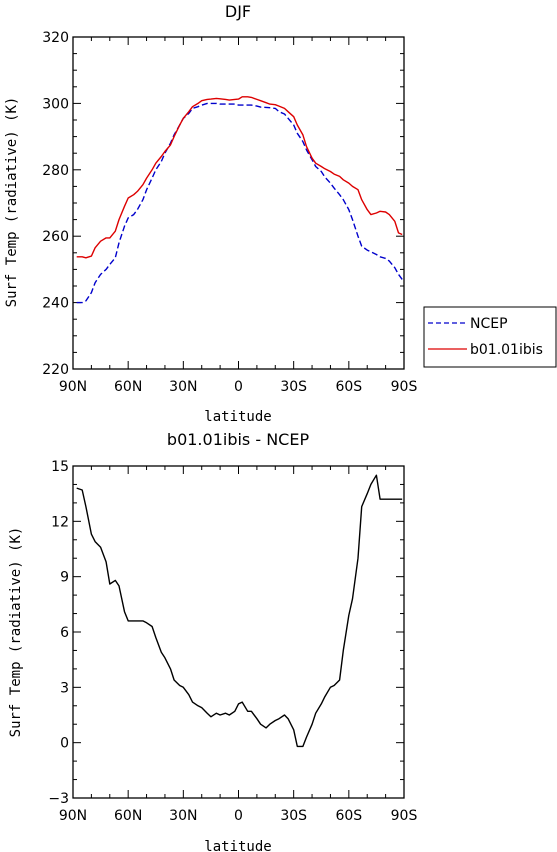 This screenshot has height=852, width=557. I want to click on legend: NCEP b01.01ibis, so click(490, 337).